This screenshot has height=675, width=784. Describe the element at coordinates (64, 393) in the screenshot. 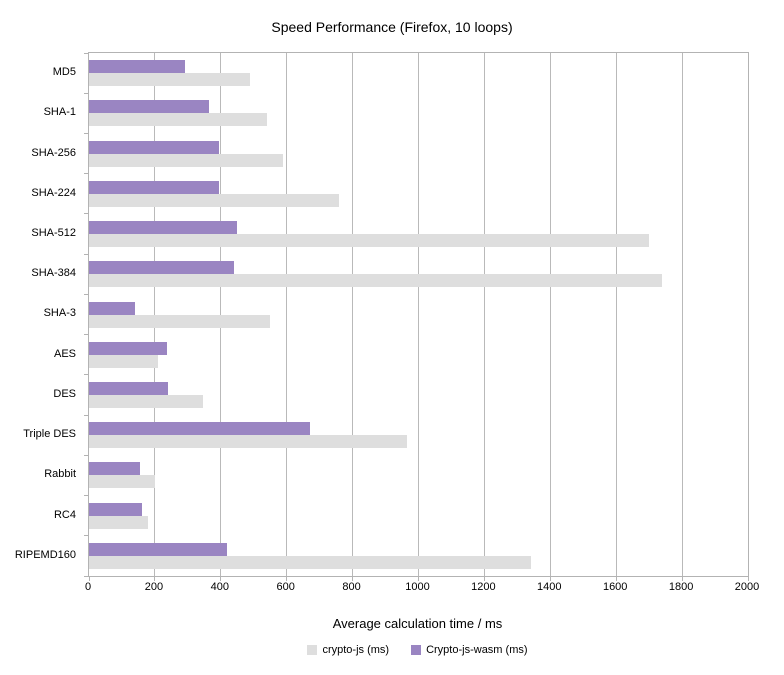

I see `category-label-des: DES` at that location.